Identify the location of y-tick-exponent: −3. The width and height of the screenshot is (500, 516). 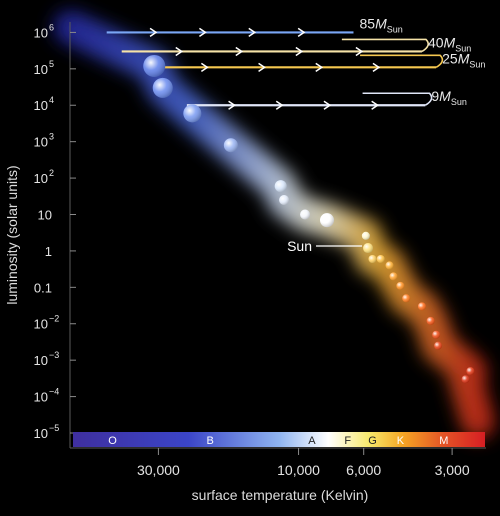
(54, 355).